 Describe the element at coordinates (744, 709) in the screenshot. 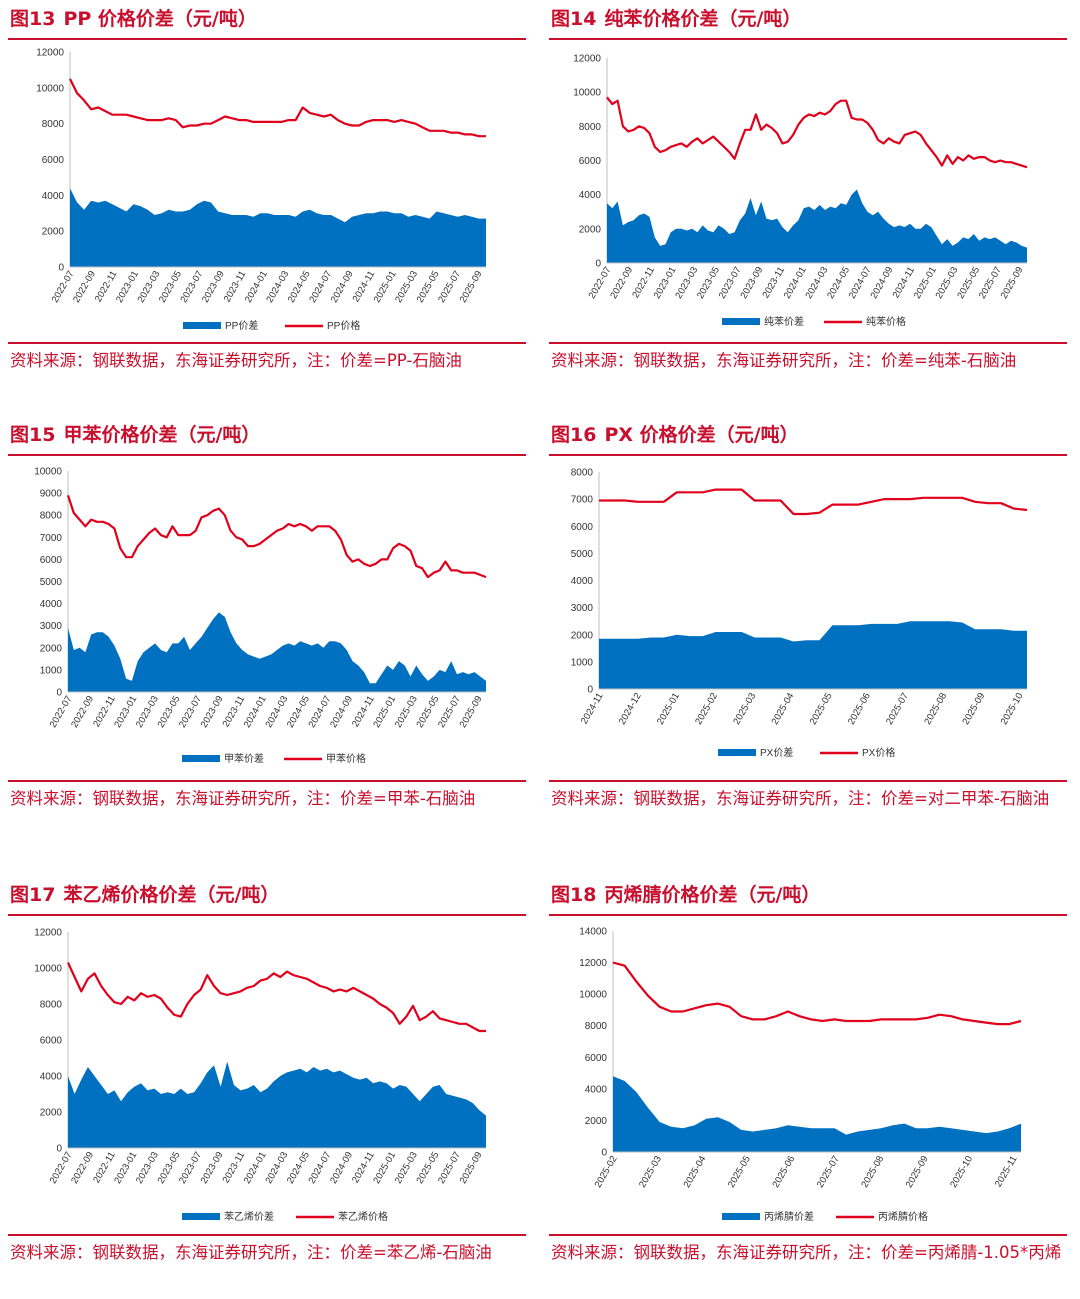

I see `x-tick-label: 2025-03` at that location.